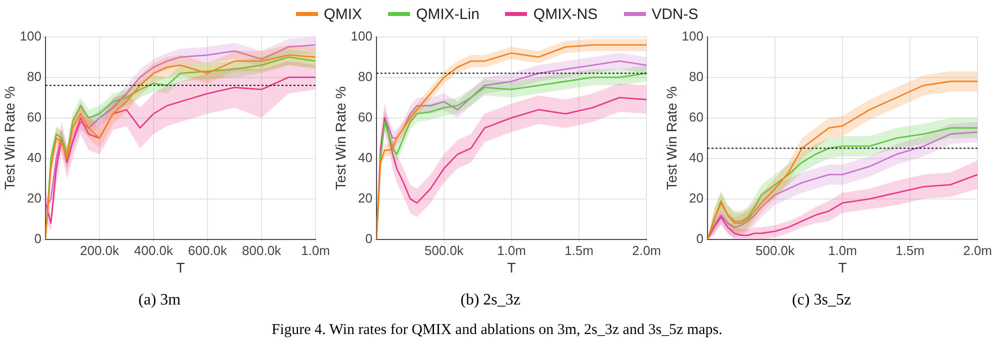 This screenshot has width=994, height=347. What do you see at coordinates (448, 14) in the screenshot?
I see `legend-label: QMIX-Lin` at bounding box center [448, 14].